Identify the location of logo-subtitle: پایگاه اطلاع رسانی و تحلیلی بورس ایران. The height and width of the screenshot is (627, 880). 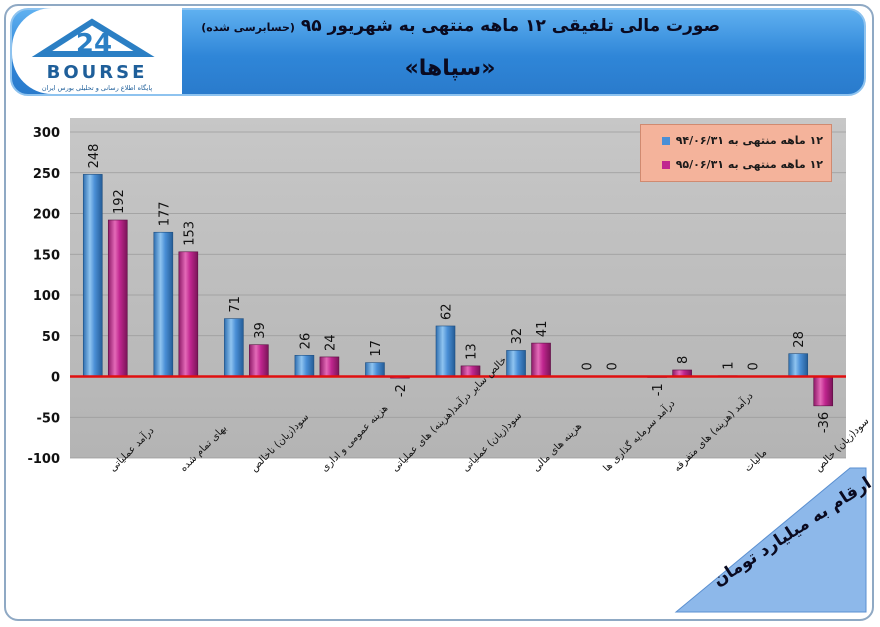
(97, 88).